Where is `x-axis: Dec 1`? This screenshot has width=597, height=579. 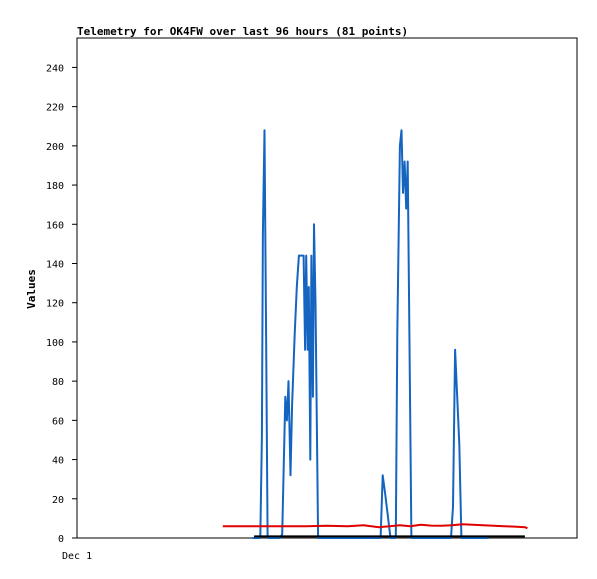 x-axis: Dec 1 is located at coordinates (77, 556).